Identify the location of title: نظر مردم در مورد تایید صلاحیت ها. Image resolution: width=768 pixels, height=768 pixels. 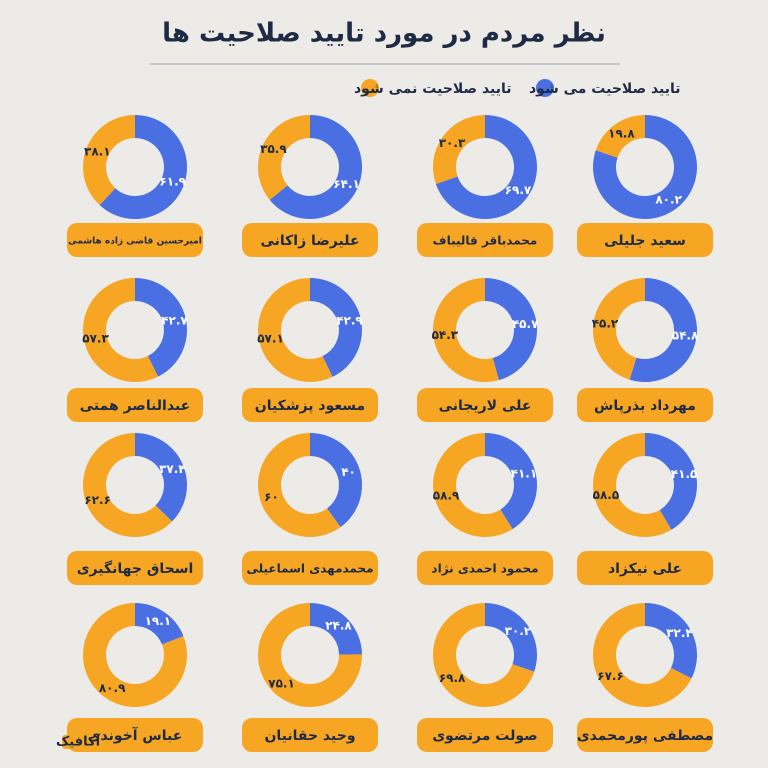
(384, 34).